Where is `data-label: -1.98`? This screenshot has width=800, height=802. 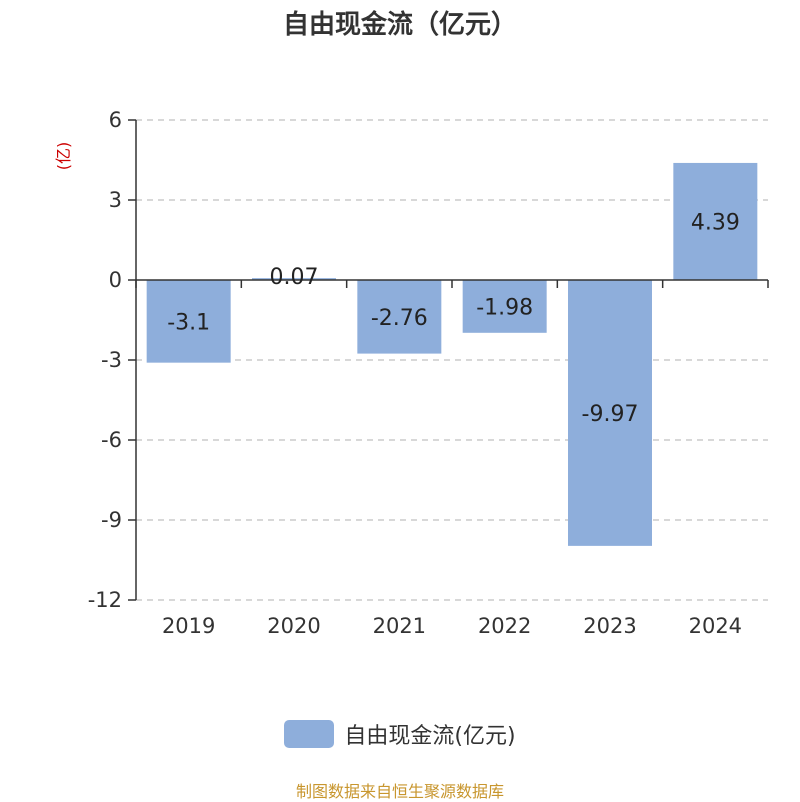
data-label: -1.98 is located at coordinates (504, 307).